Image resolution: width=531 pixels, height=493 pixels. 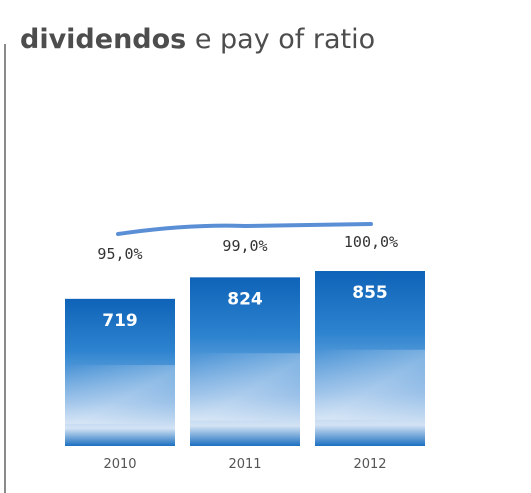 I want to click on ratio-label: 95,0%, so click(x=119, y=254).